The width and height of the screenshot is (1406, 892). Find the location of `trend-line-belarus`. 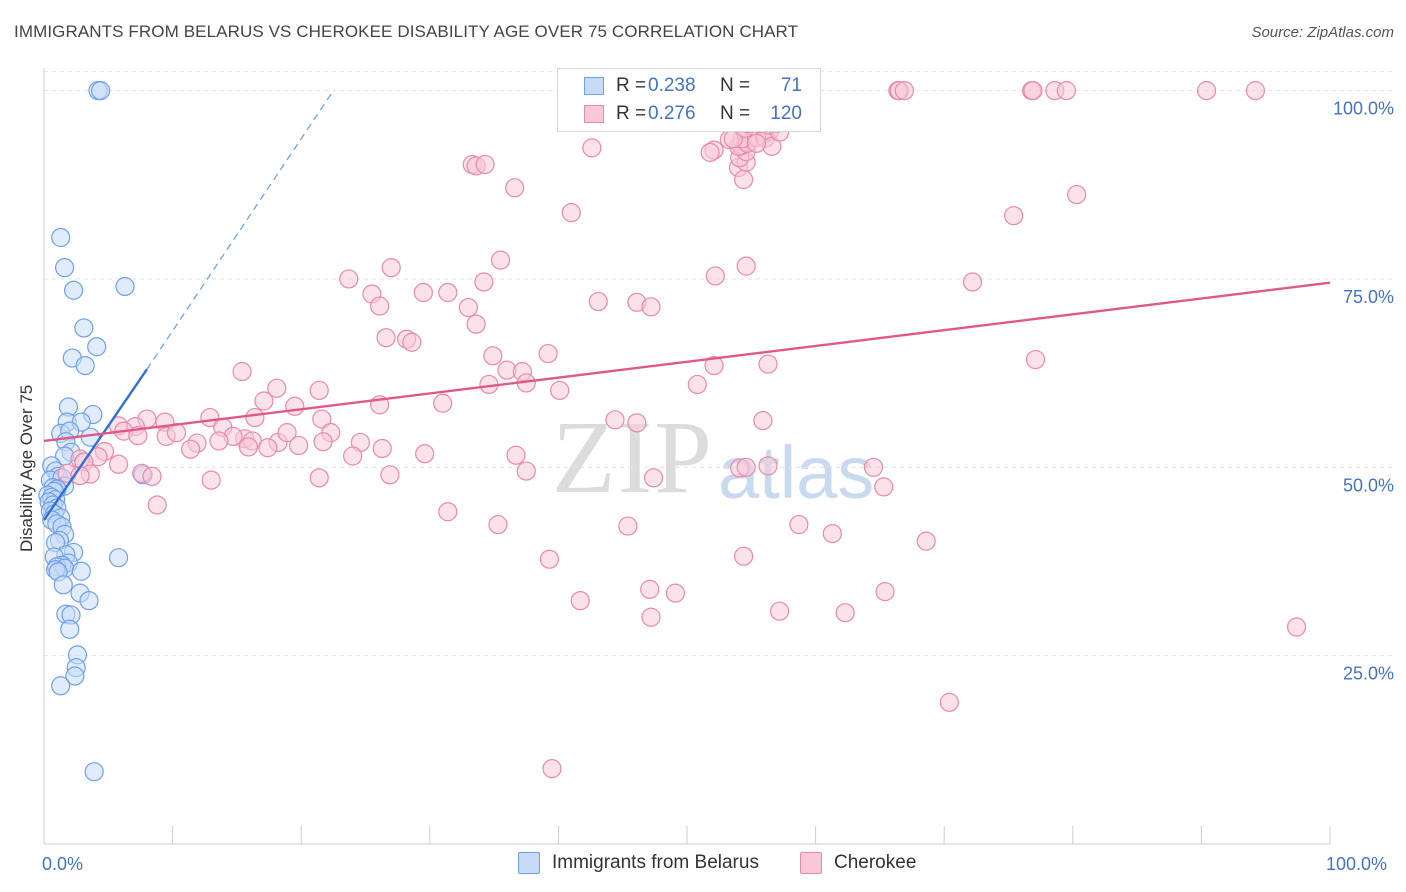

trend-line-belarus is located at coordinates (95, 444).